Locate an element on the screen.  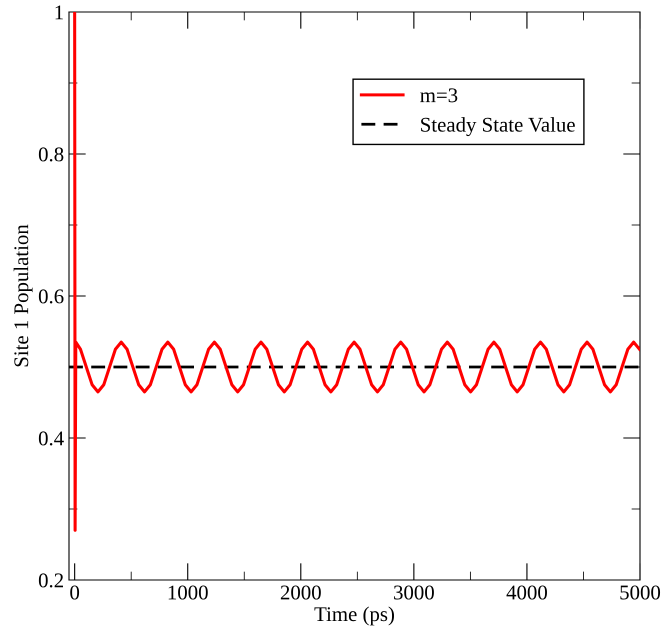
y-tick-label: 1 is located at coordinates (59, 12).